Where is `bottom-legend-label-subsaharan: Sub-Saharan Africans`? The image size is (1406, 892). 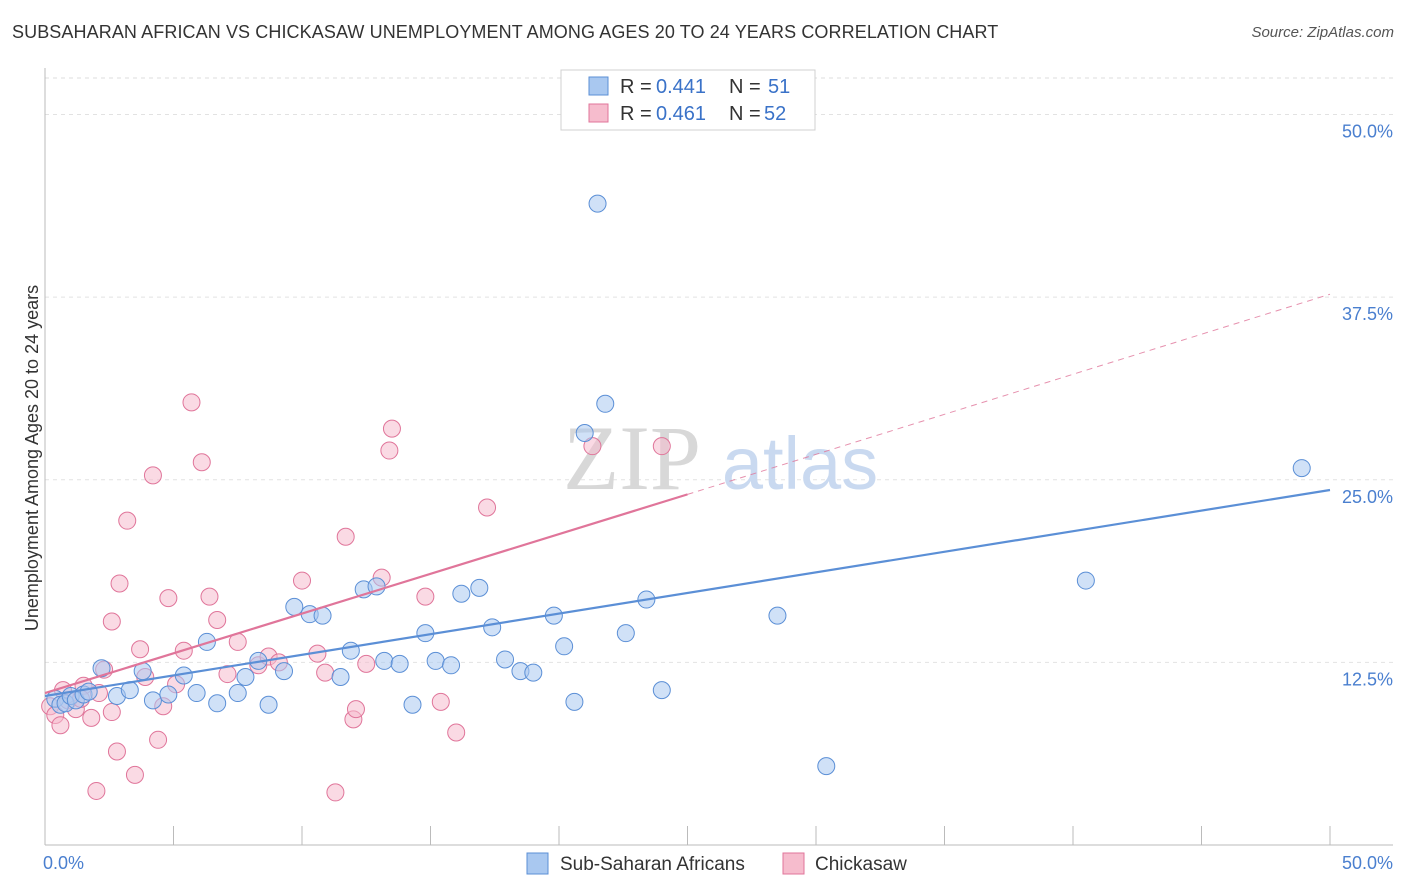
bottom-legend-label-subsaharan: Sub-Saharan Africans is located at coordinates (652, 864).